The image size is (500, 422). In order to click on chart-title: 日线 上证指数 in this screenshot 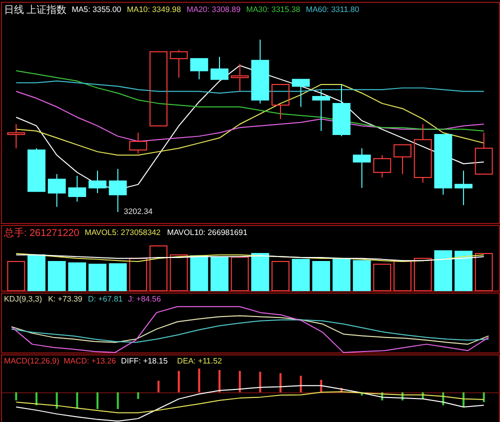, I will do `click(35, 10)`.